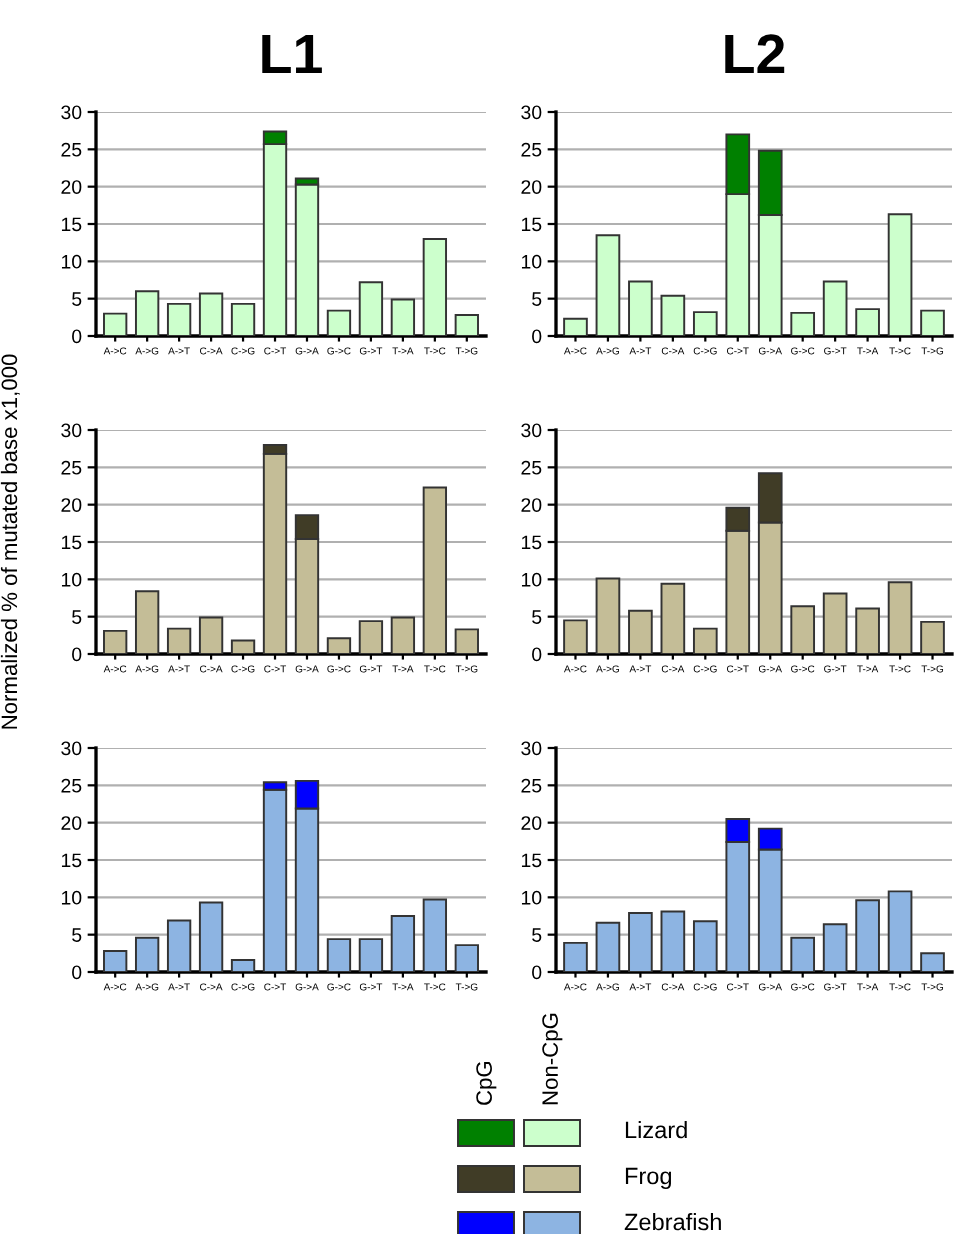  What do you see at coordinates (292, 54) in the screenshot?
I see `chart-title: L1` at bounding box center [292, 54].